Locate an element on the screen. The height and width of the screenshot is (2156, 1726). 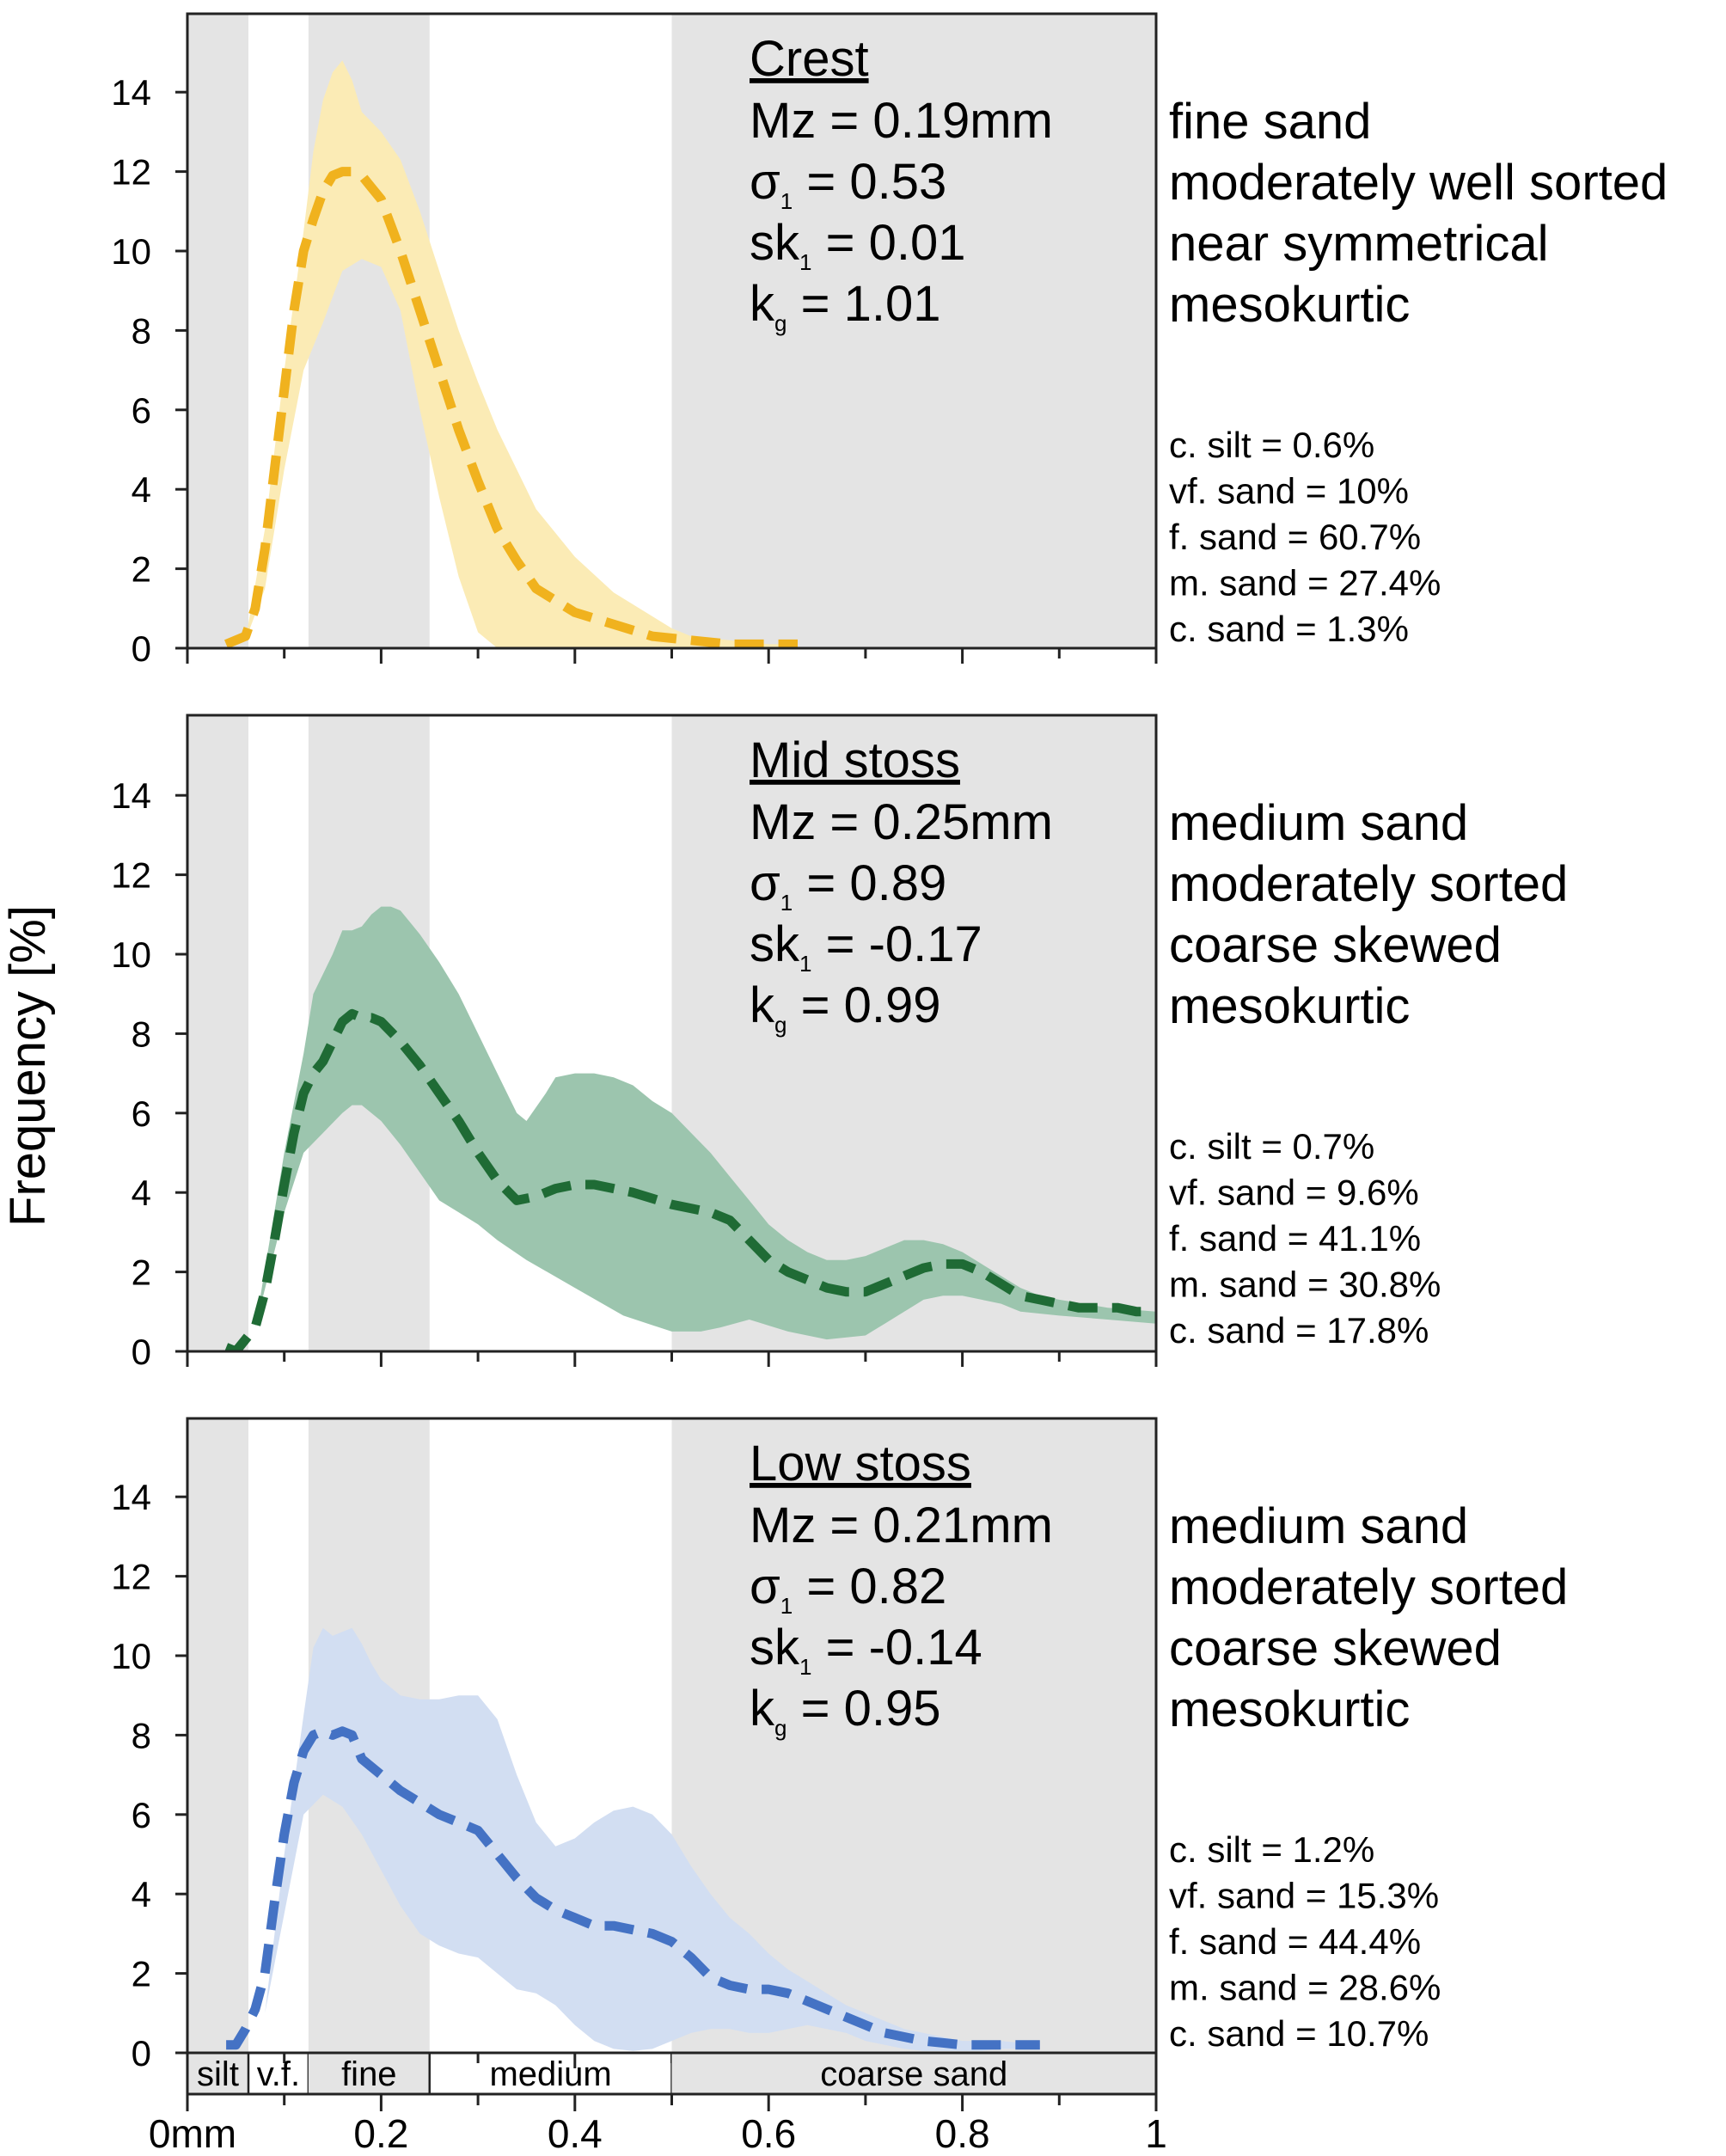
stat-line: kg = 0.99 is located at coordinates (845, 1007).